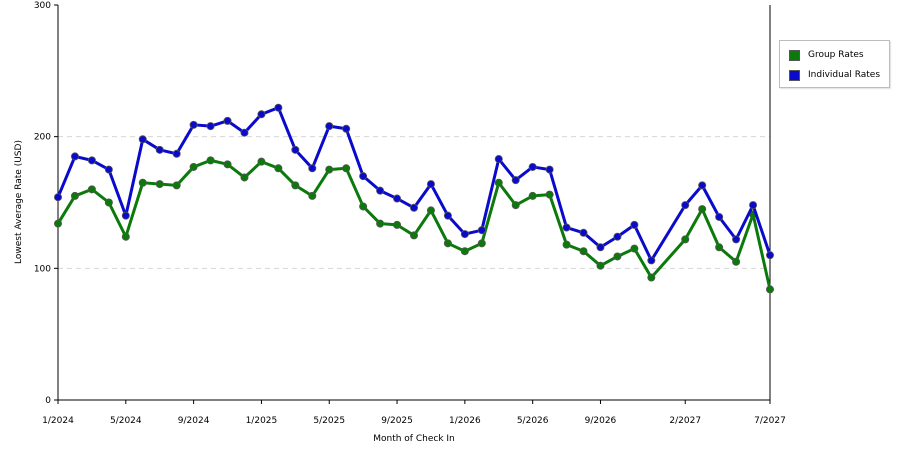 This screenshot has width=900, height=450. Describe the element at coordinates (397, 421) in the screenshot. I see `x-tick-label: 9/2025` at that location.